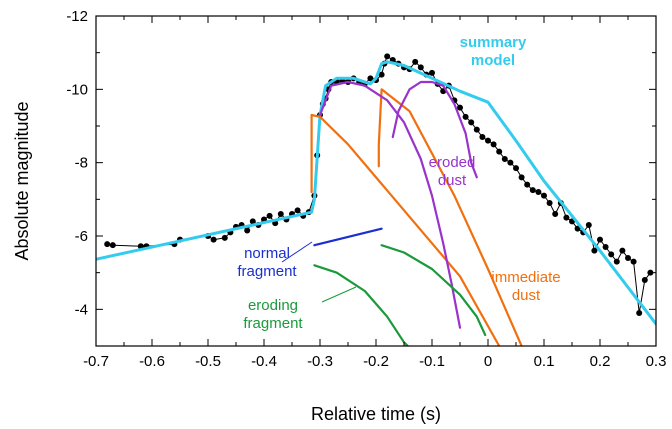 The height and width of the screenshot is (429, 672). Describe the element at coordinates (96, 361) in the screenshot. I see `x-tick-label: -0.7` at that location.